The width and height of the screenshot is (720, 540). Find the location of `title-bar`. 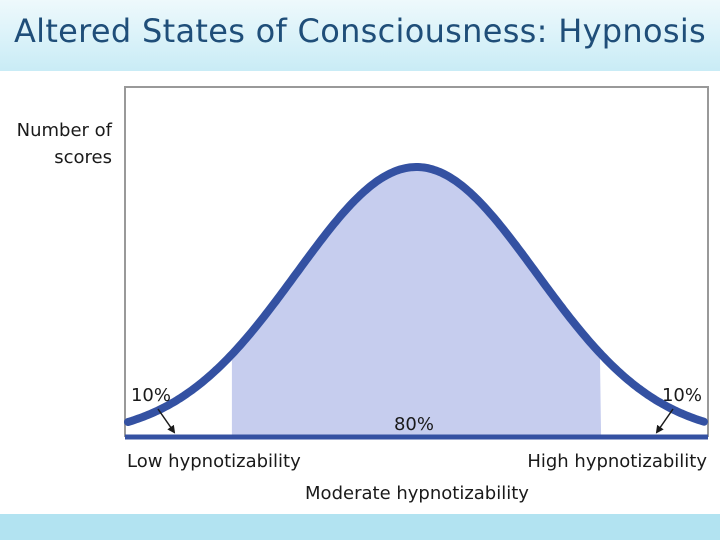

title-bar is located at coordinates (360, 35).